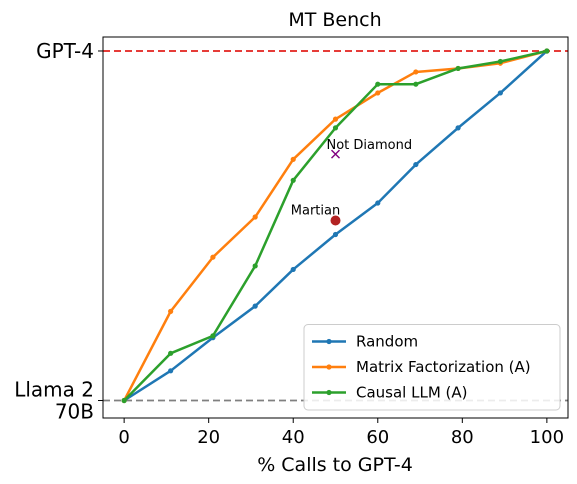 Image resolution: width=577 pixels, height=484 pixels. What do you see at coordinates (443, 367) in the screenshot?
I see `legend-label: Matrix Factorization (A)` at bounding box center [443, 367].